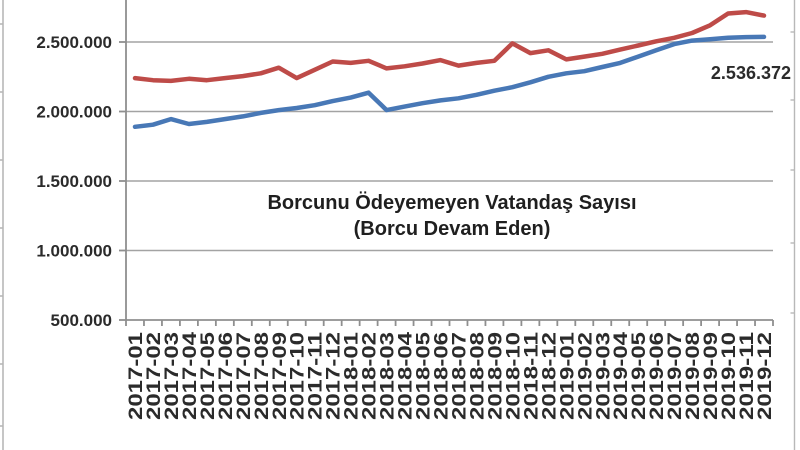  What do you see at coordinates (262, 376) in the screenshot?
I see `x-tick-label: 2017-08` at bounding box center [262, 376].